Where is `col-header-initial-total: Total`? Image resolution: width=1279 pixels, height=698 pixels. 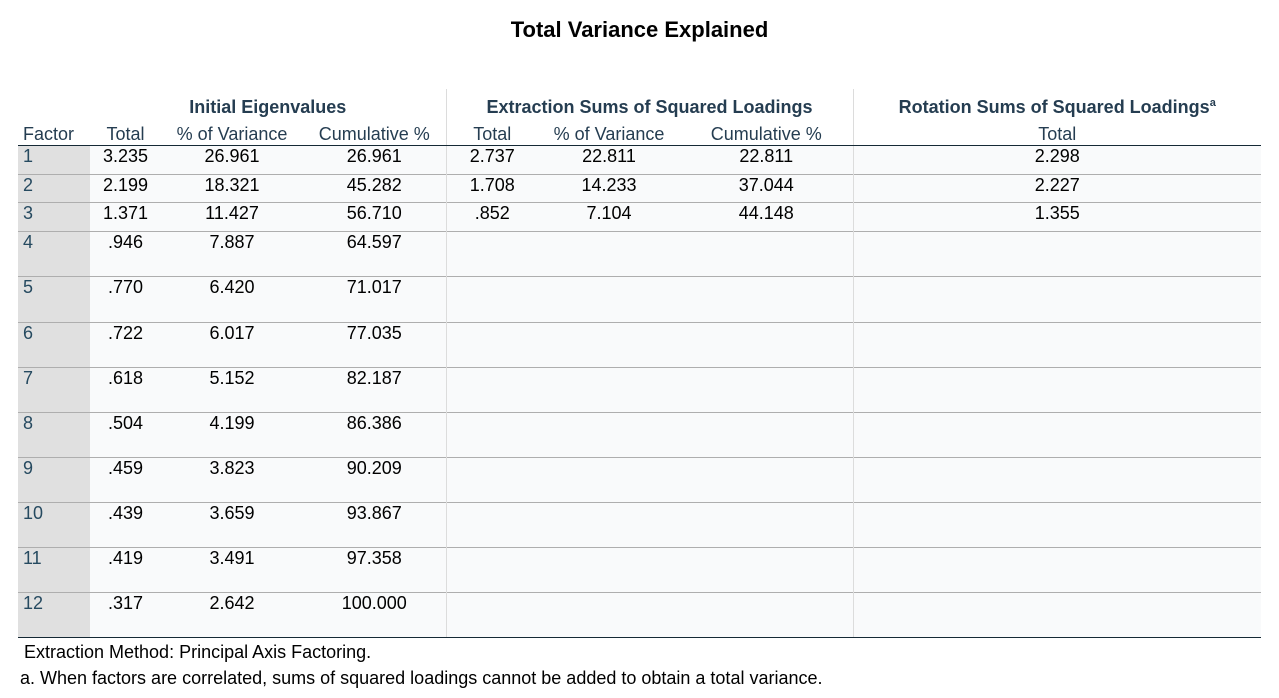
col-header-initial-total: Total is located at coordinates (125, 132).